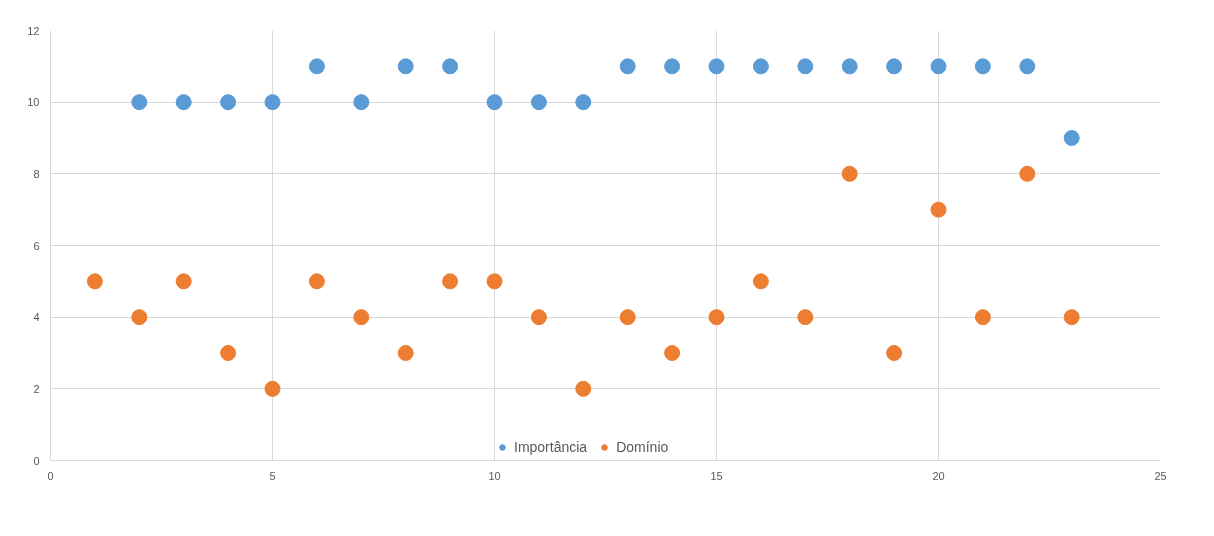  I want to click on y-tick-label: 4, so click(36, 317).